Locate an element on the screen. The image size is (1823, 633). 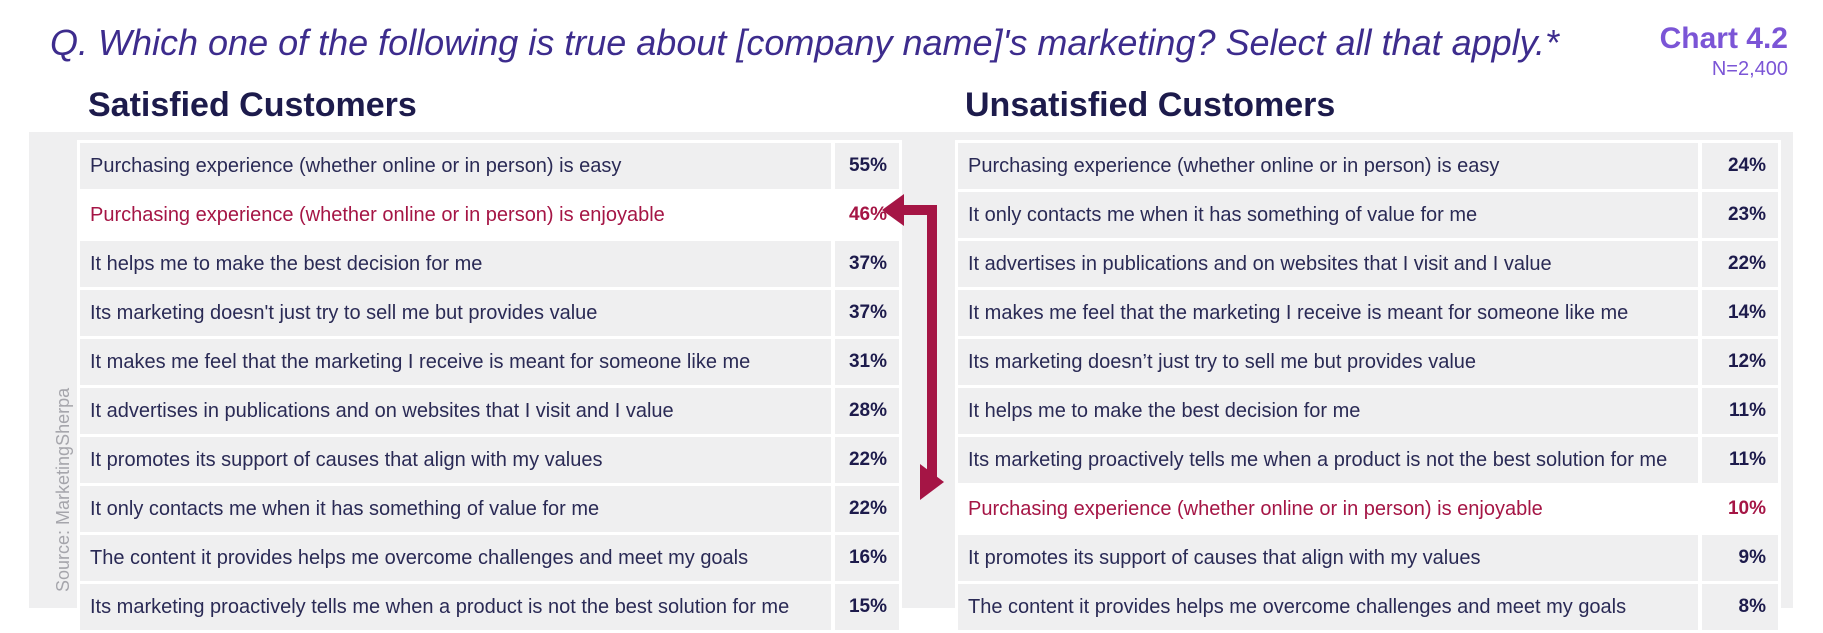
sample-size: N=2,400 is located at coordinates (1749, 69).